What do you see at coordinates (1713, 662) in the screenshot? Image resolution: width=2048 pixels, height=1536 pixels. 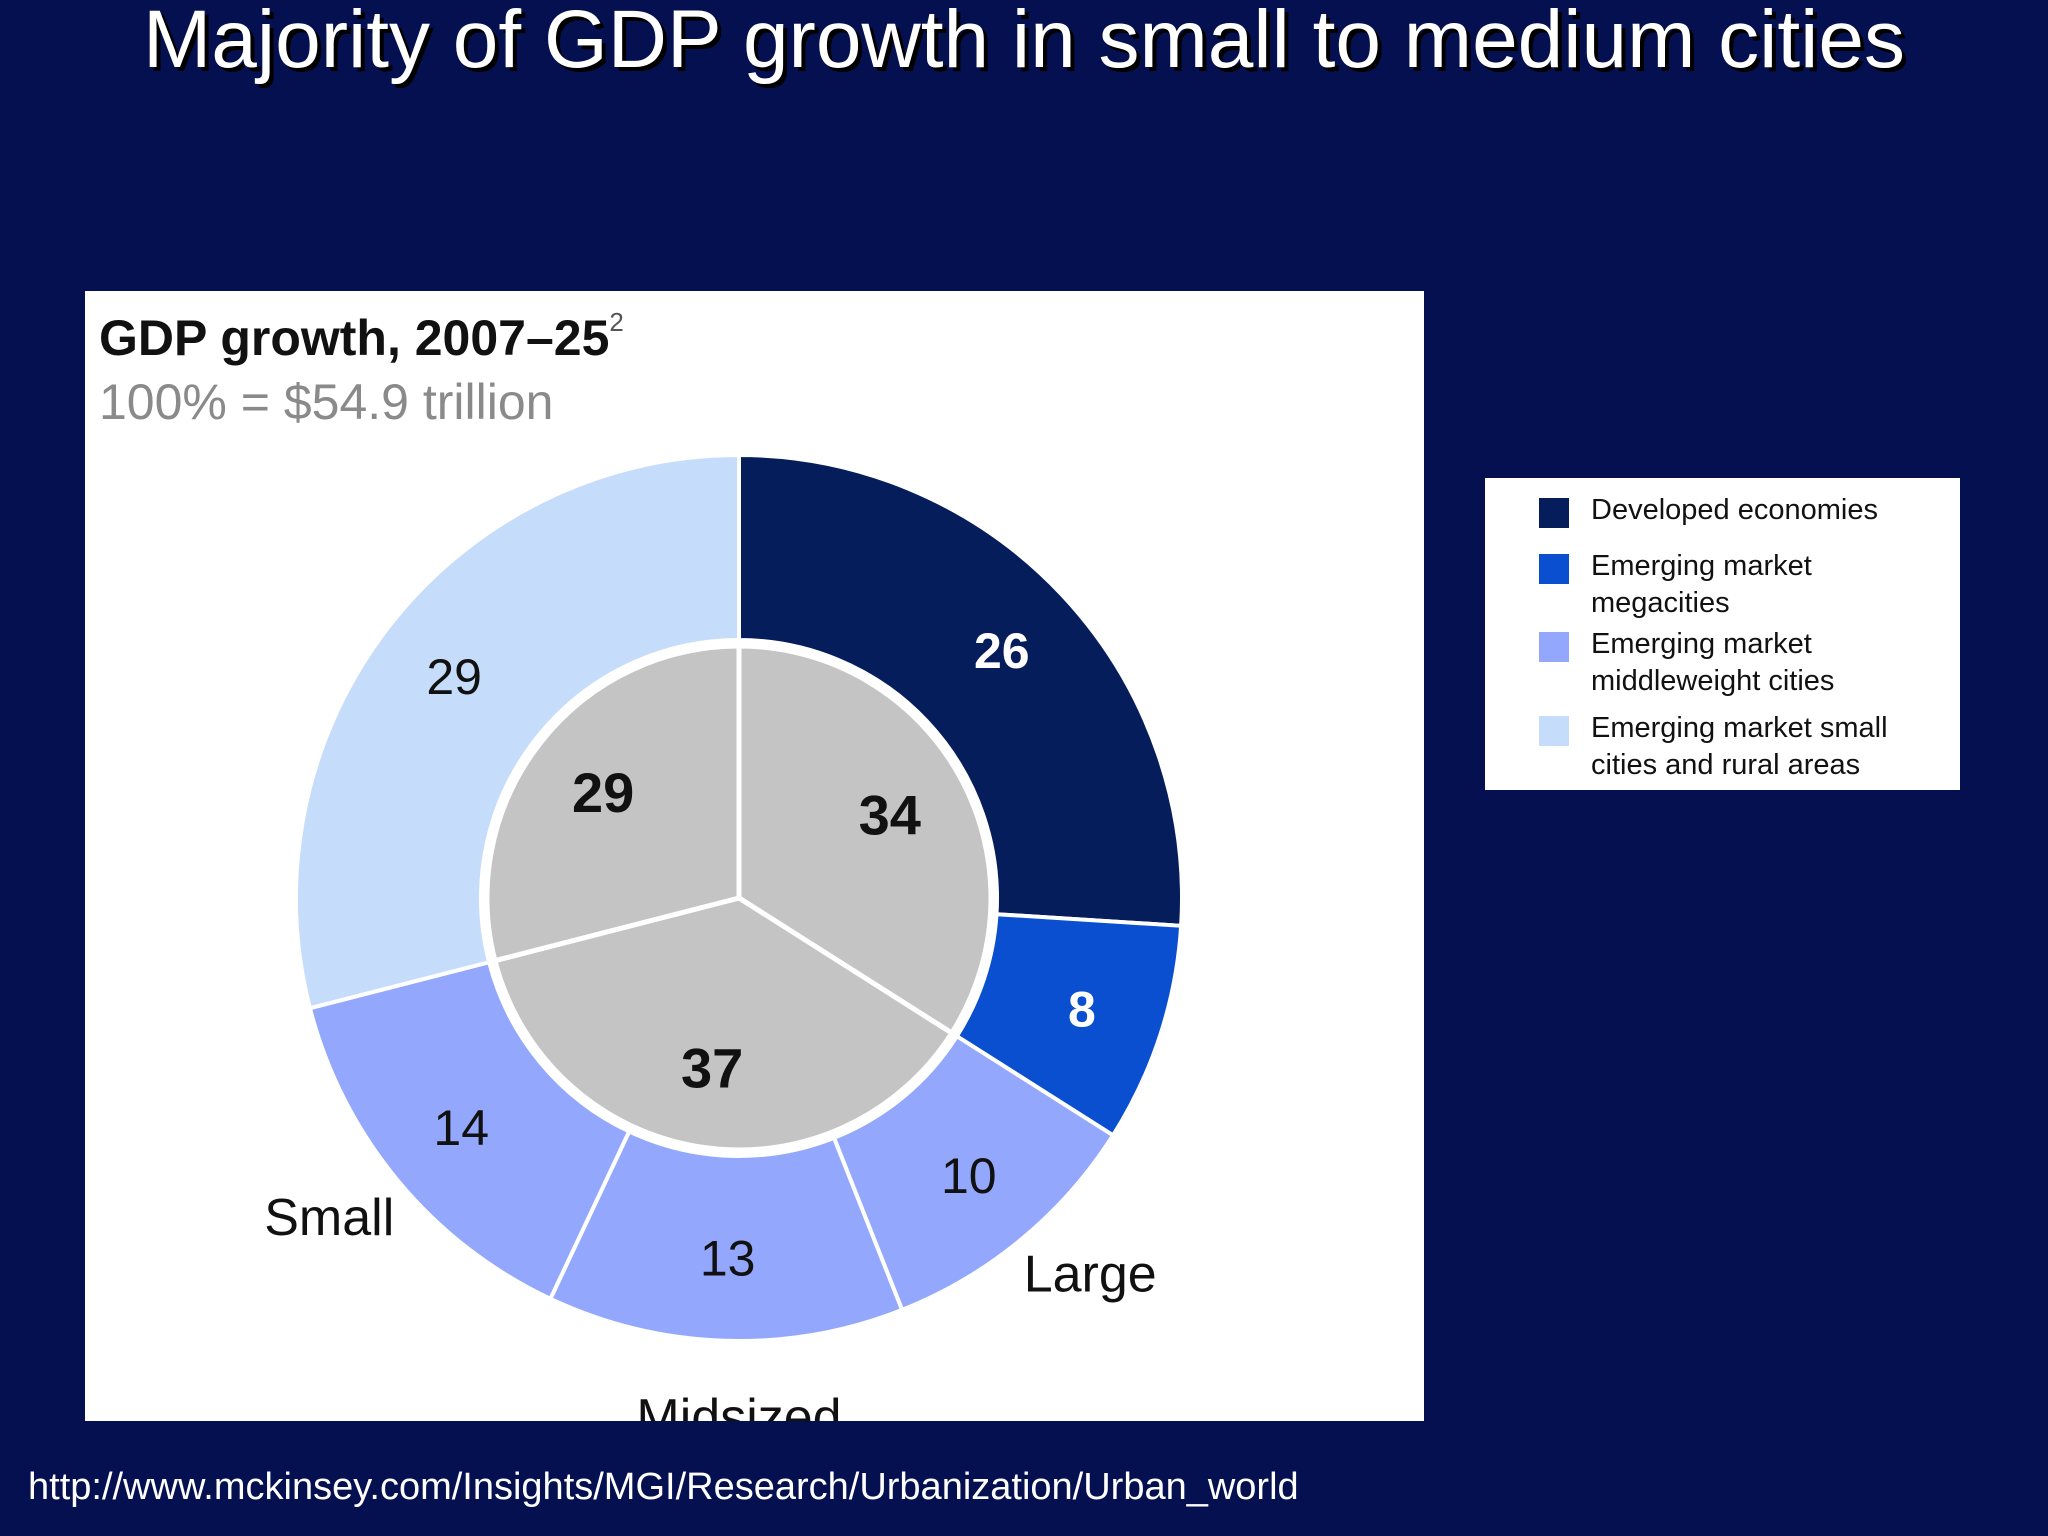 I see `legend-label: Emerging market middleweight cities` at bounding box center [1713, 662].